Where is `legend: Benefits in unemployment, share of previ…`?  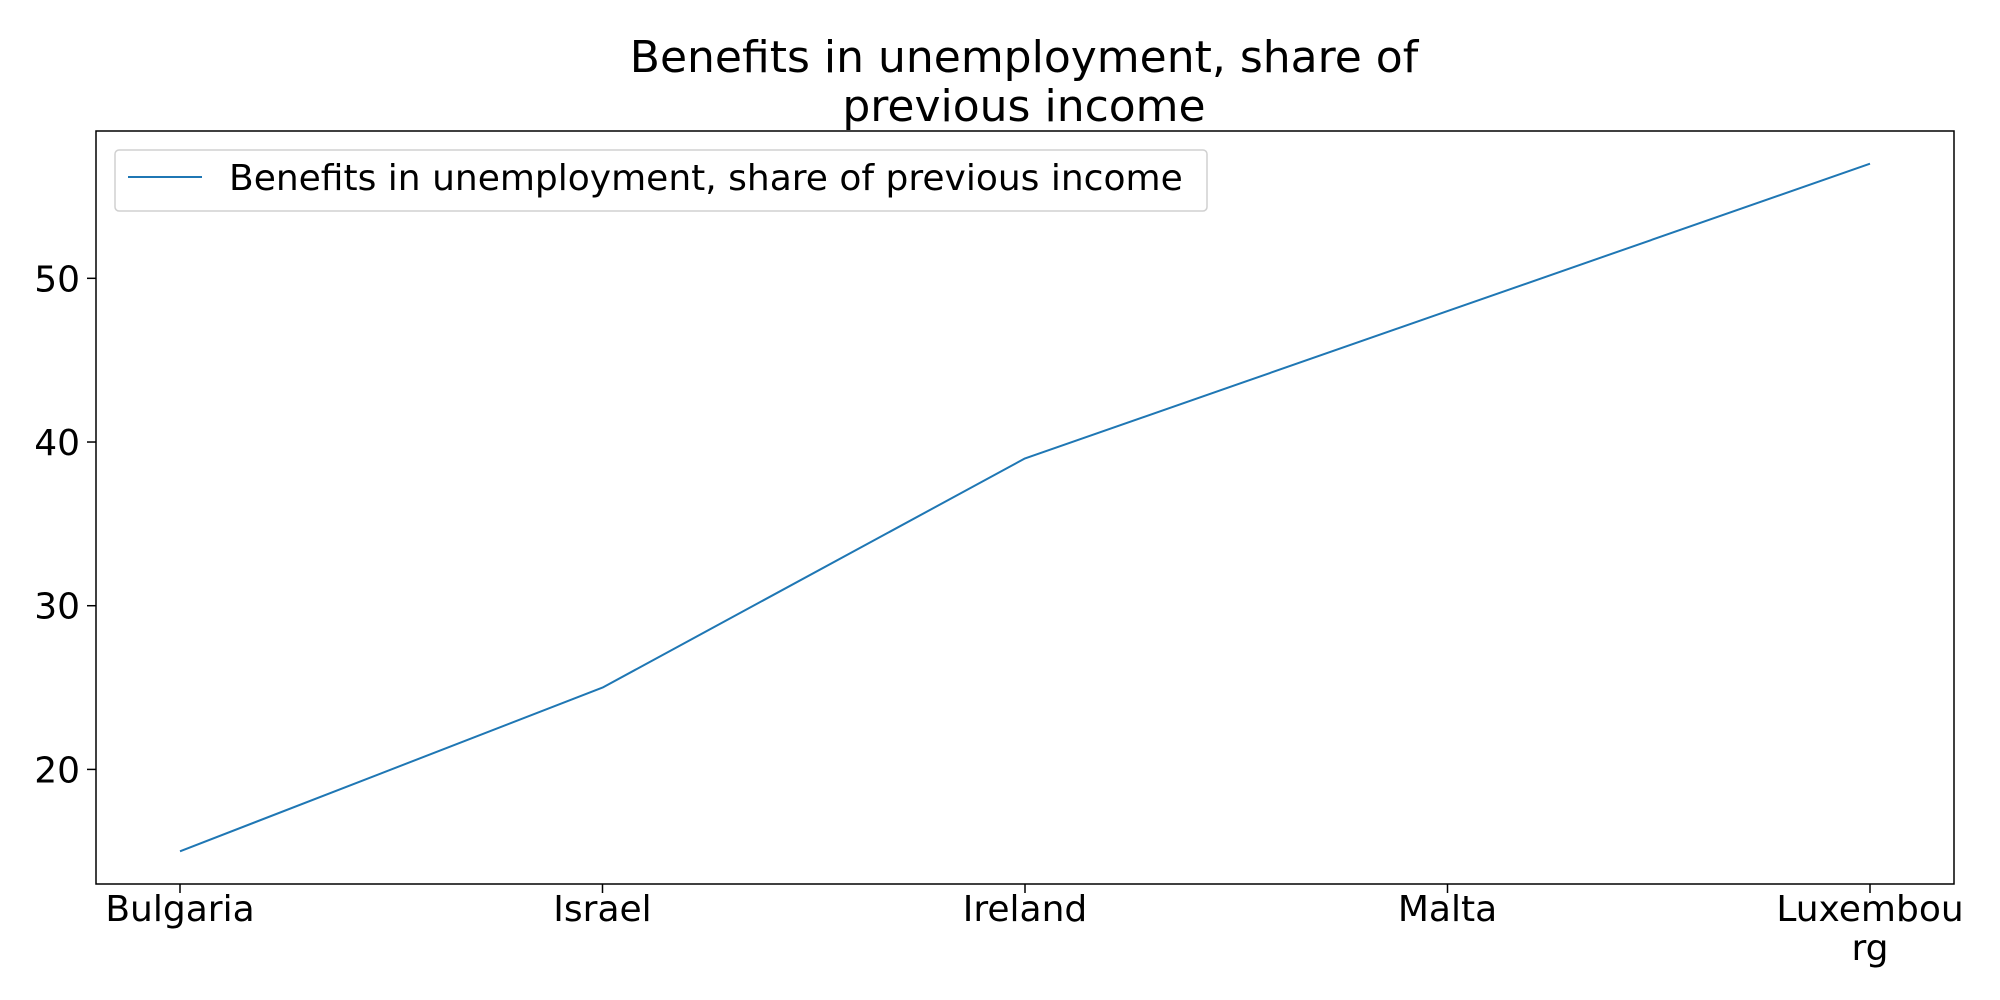 legend: Benefits in unemployment, share of previ… is located at coordinates (661, 180).